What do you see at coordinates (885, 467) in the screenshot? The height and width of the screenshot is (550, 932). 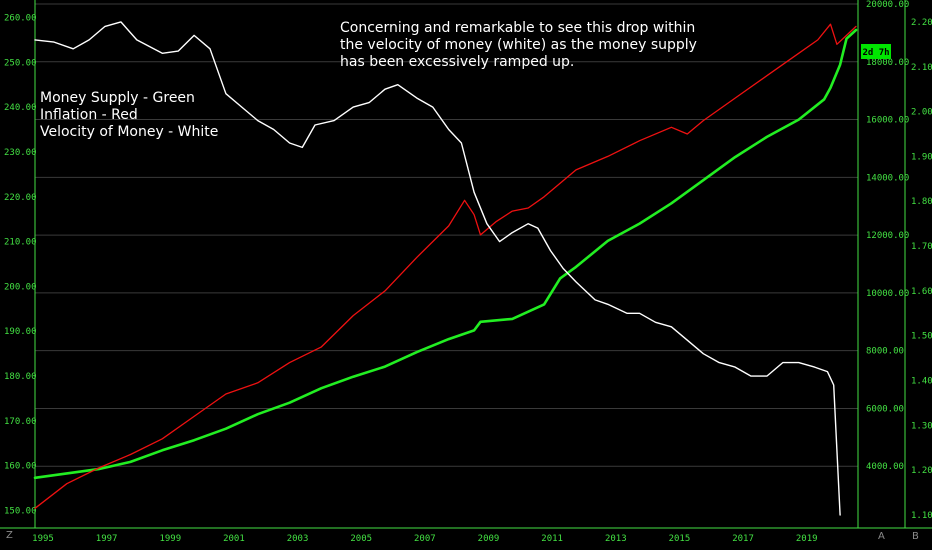 I see `money-supply-tick-0: 4000.00` at bounding box center [885, 467].